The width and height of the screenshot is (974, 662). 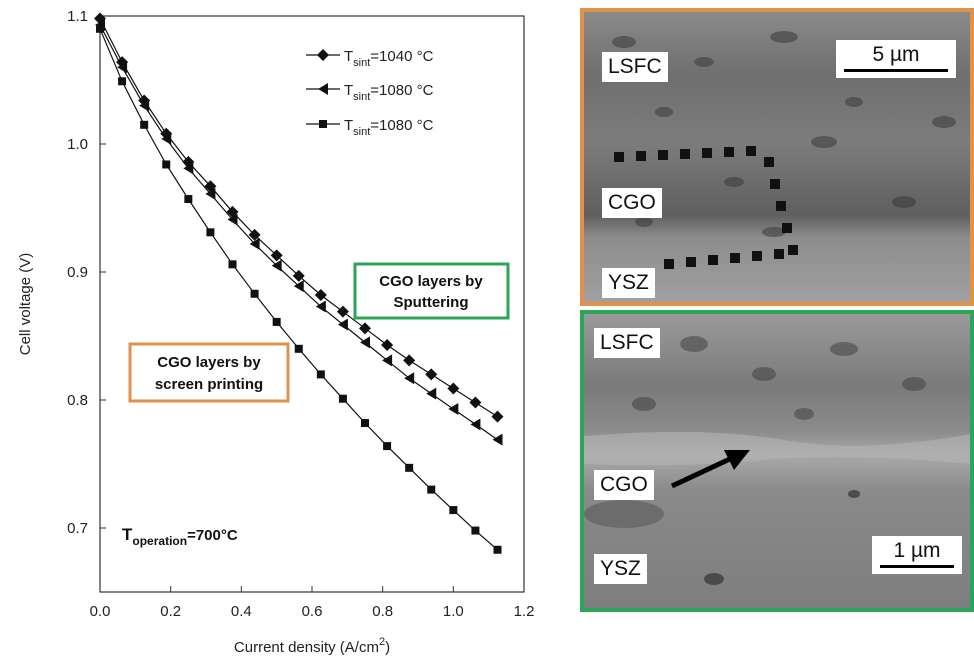 What do you see at coordinates (100, 611) in the screenshot?
I see `x-tick-label: 0.0` at bounding box center [100, 611].